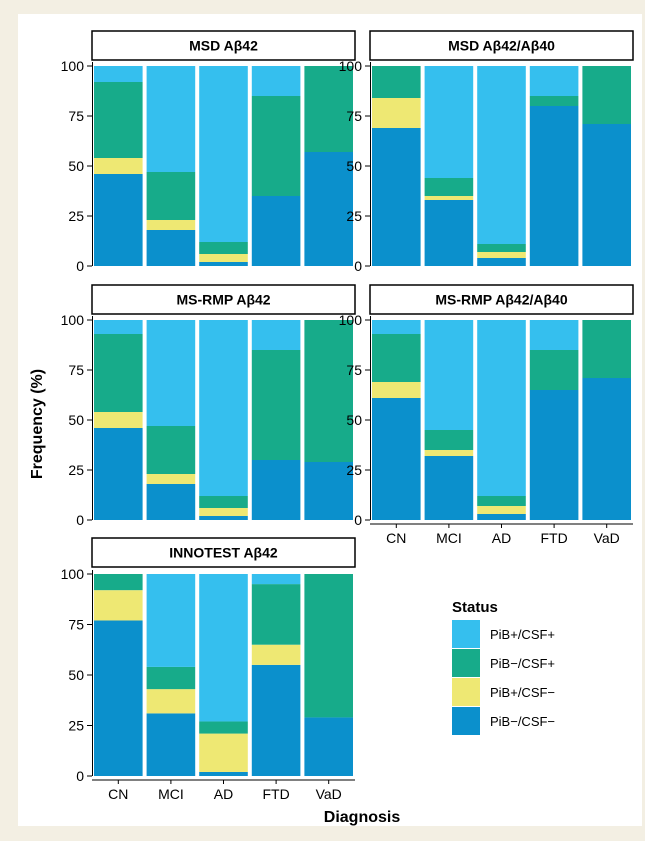 The width and height of the screenshot is (645, 841). I want to click on panel-title-innotest-ab42: INNOTEST Aβ42, so click(223, 553).